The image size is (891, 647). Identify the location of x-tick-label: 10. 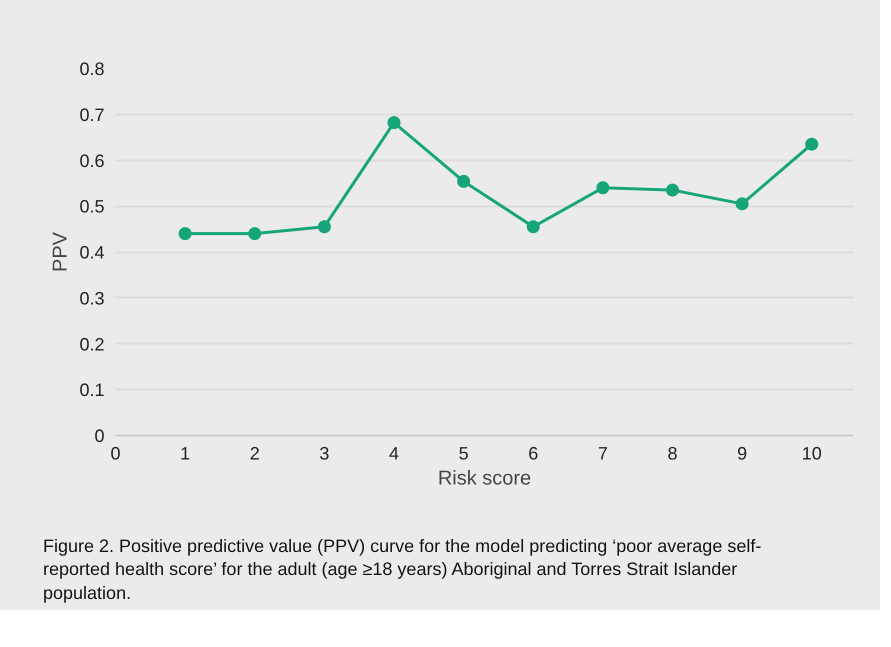
(812, 454).